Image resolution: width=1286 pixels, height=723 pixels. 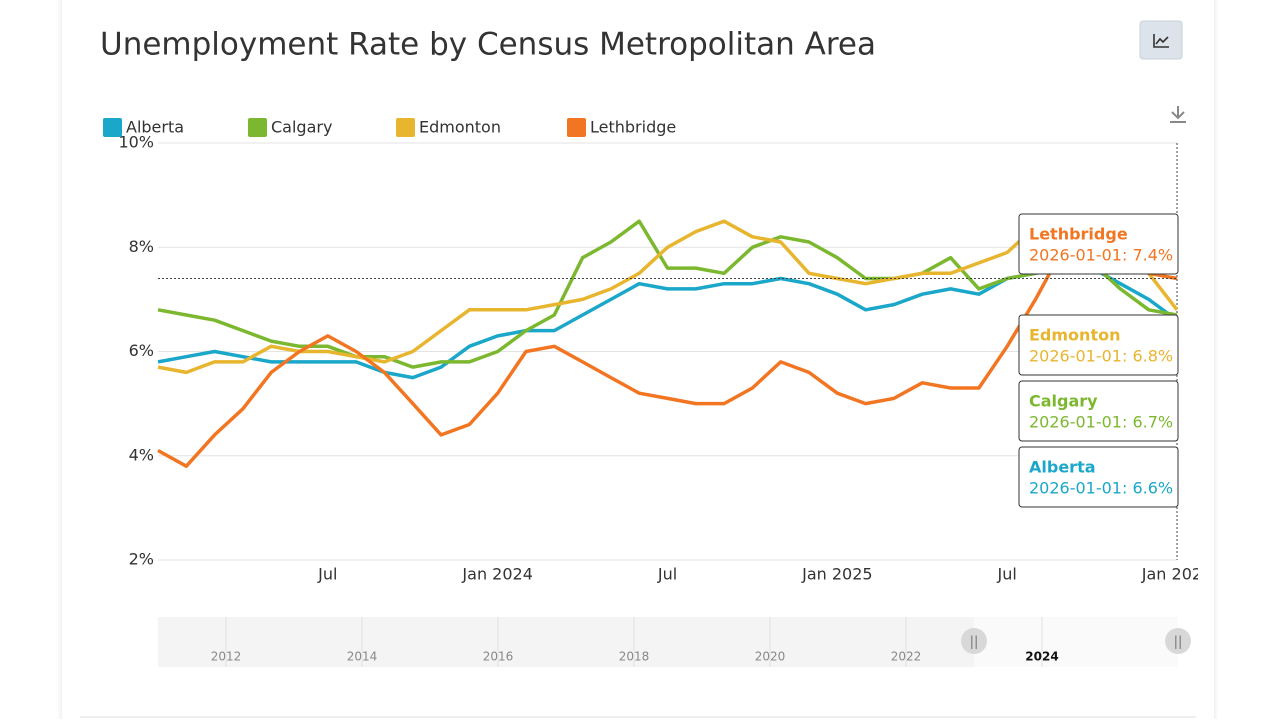 I want to click on navigator-label: 2020, so click(x=770, y=657).